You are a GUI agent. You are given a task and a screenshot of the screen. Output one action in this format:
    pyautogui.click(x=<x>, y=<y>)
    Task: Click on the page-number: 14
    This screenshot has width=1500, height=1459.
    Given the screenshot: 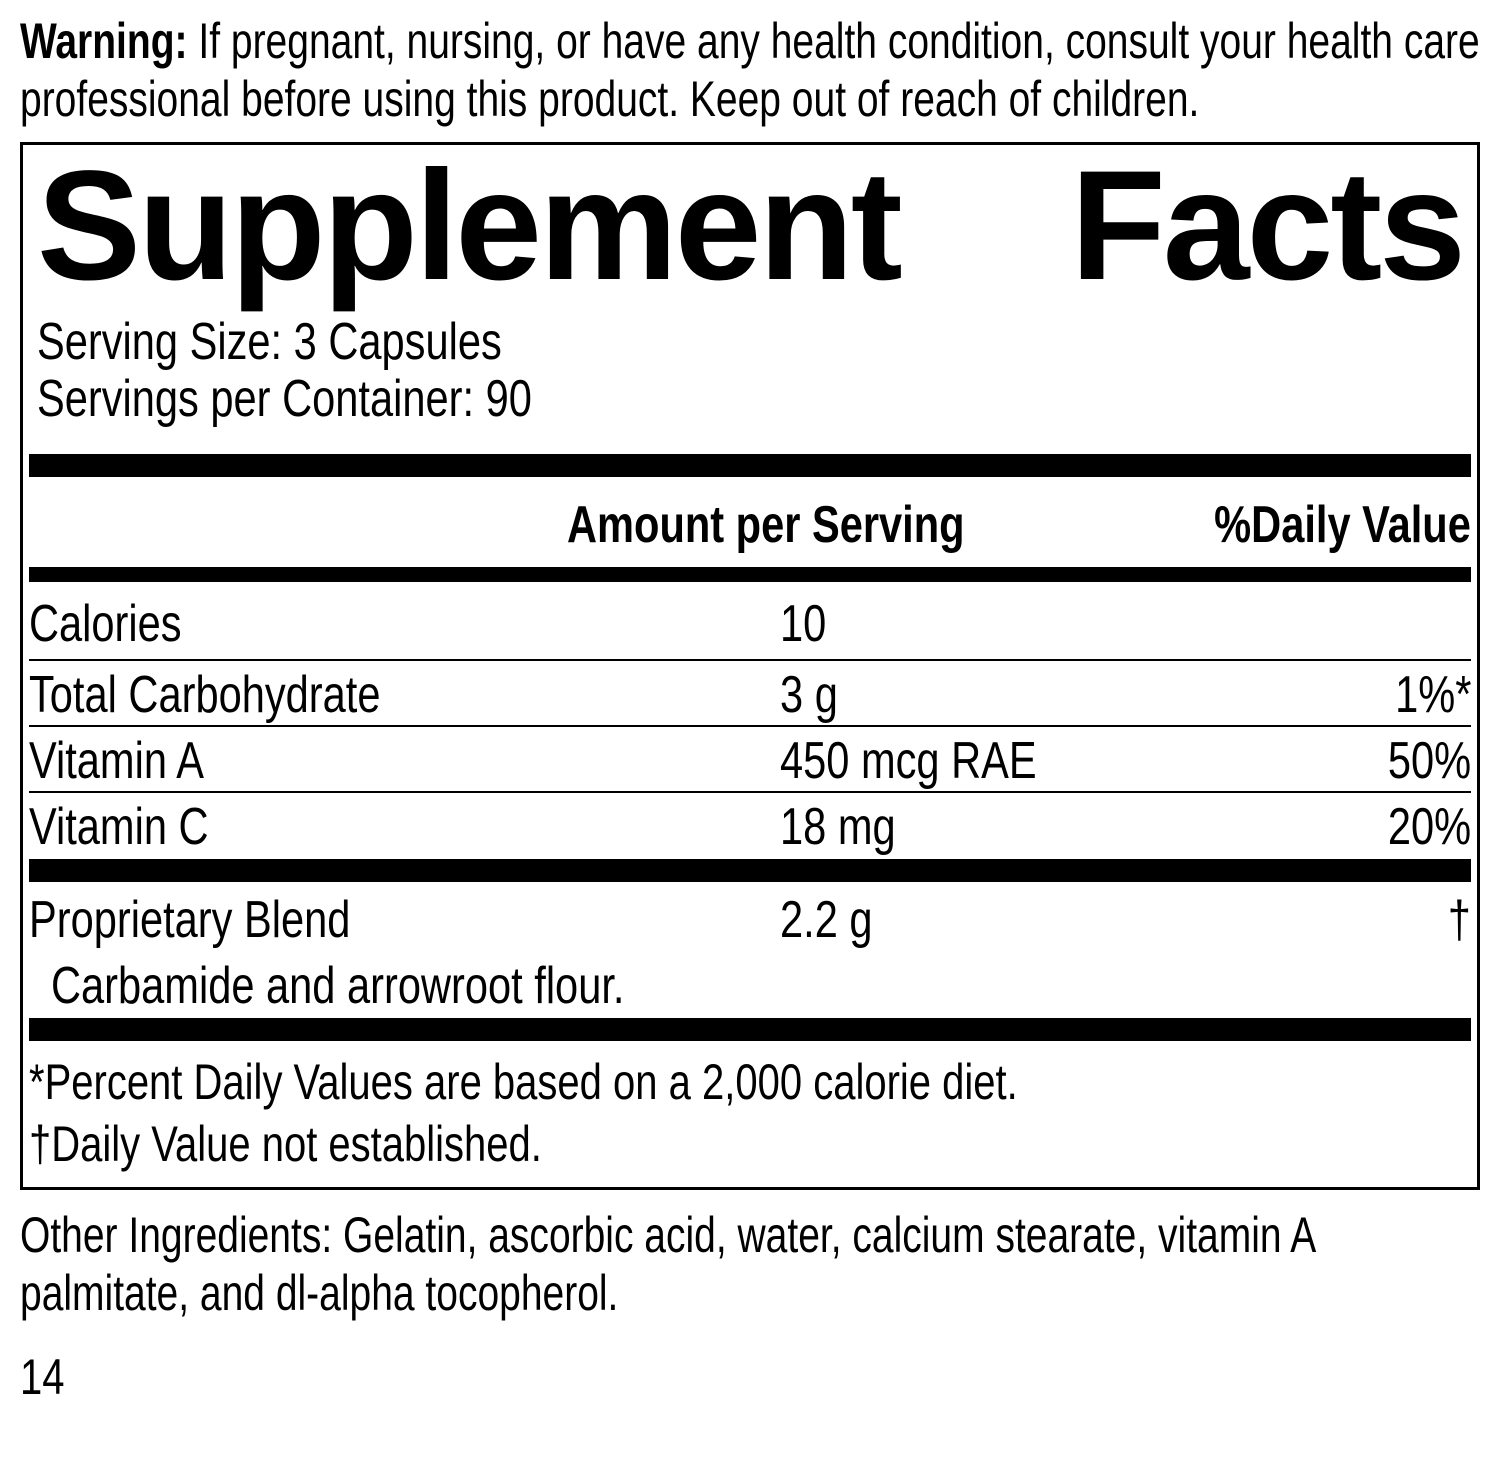 What is the action you would take?
    pyautogui.click(x=42, y=1377)
    